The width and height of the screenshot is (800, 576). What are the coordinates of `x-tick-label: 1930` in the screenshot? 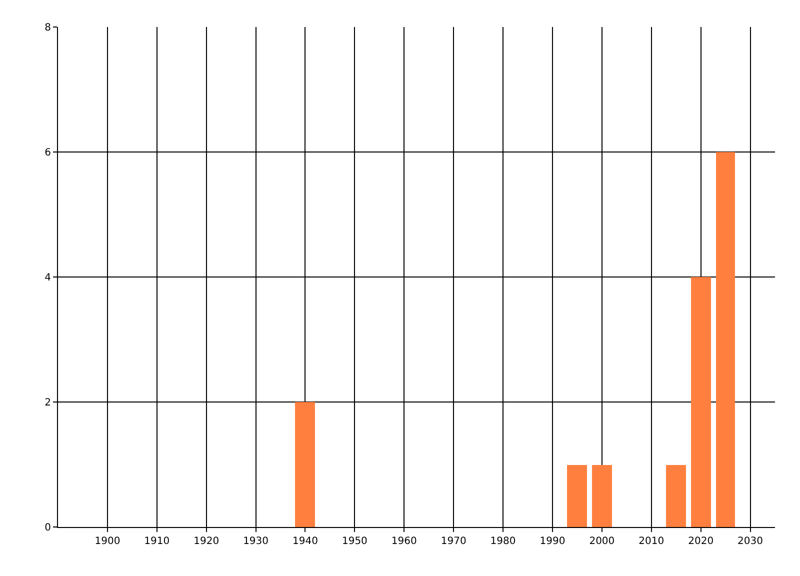 It's located at (256, 541).